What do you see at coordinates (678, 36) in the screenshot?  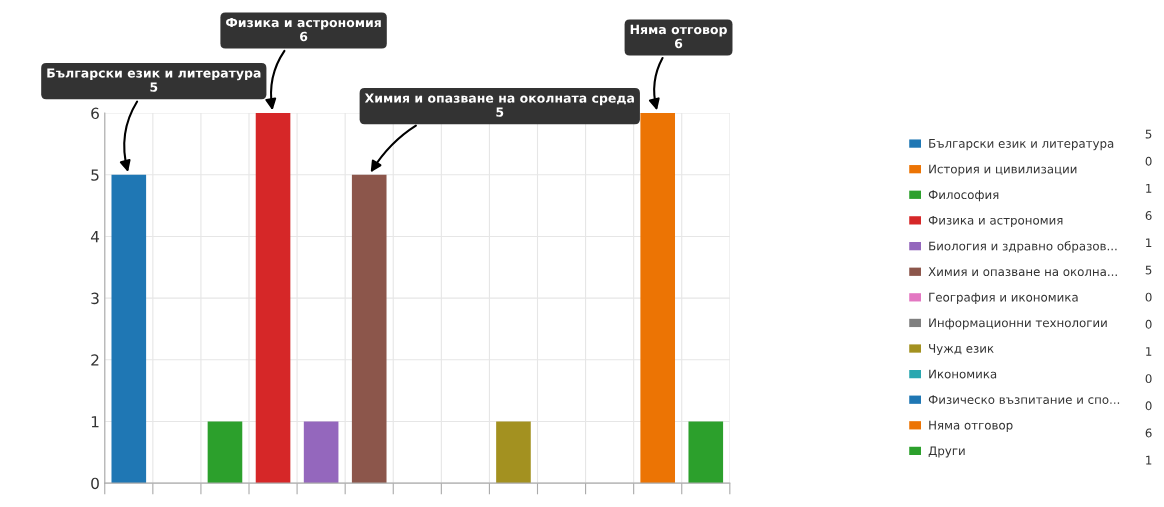 I see `text: Няма отговор 6` at bounding box center [678, 36].